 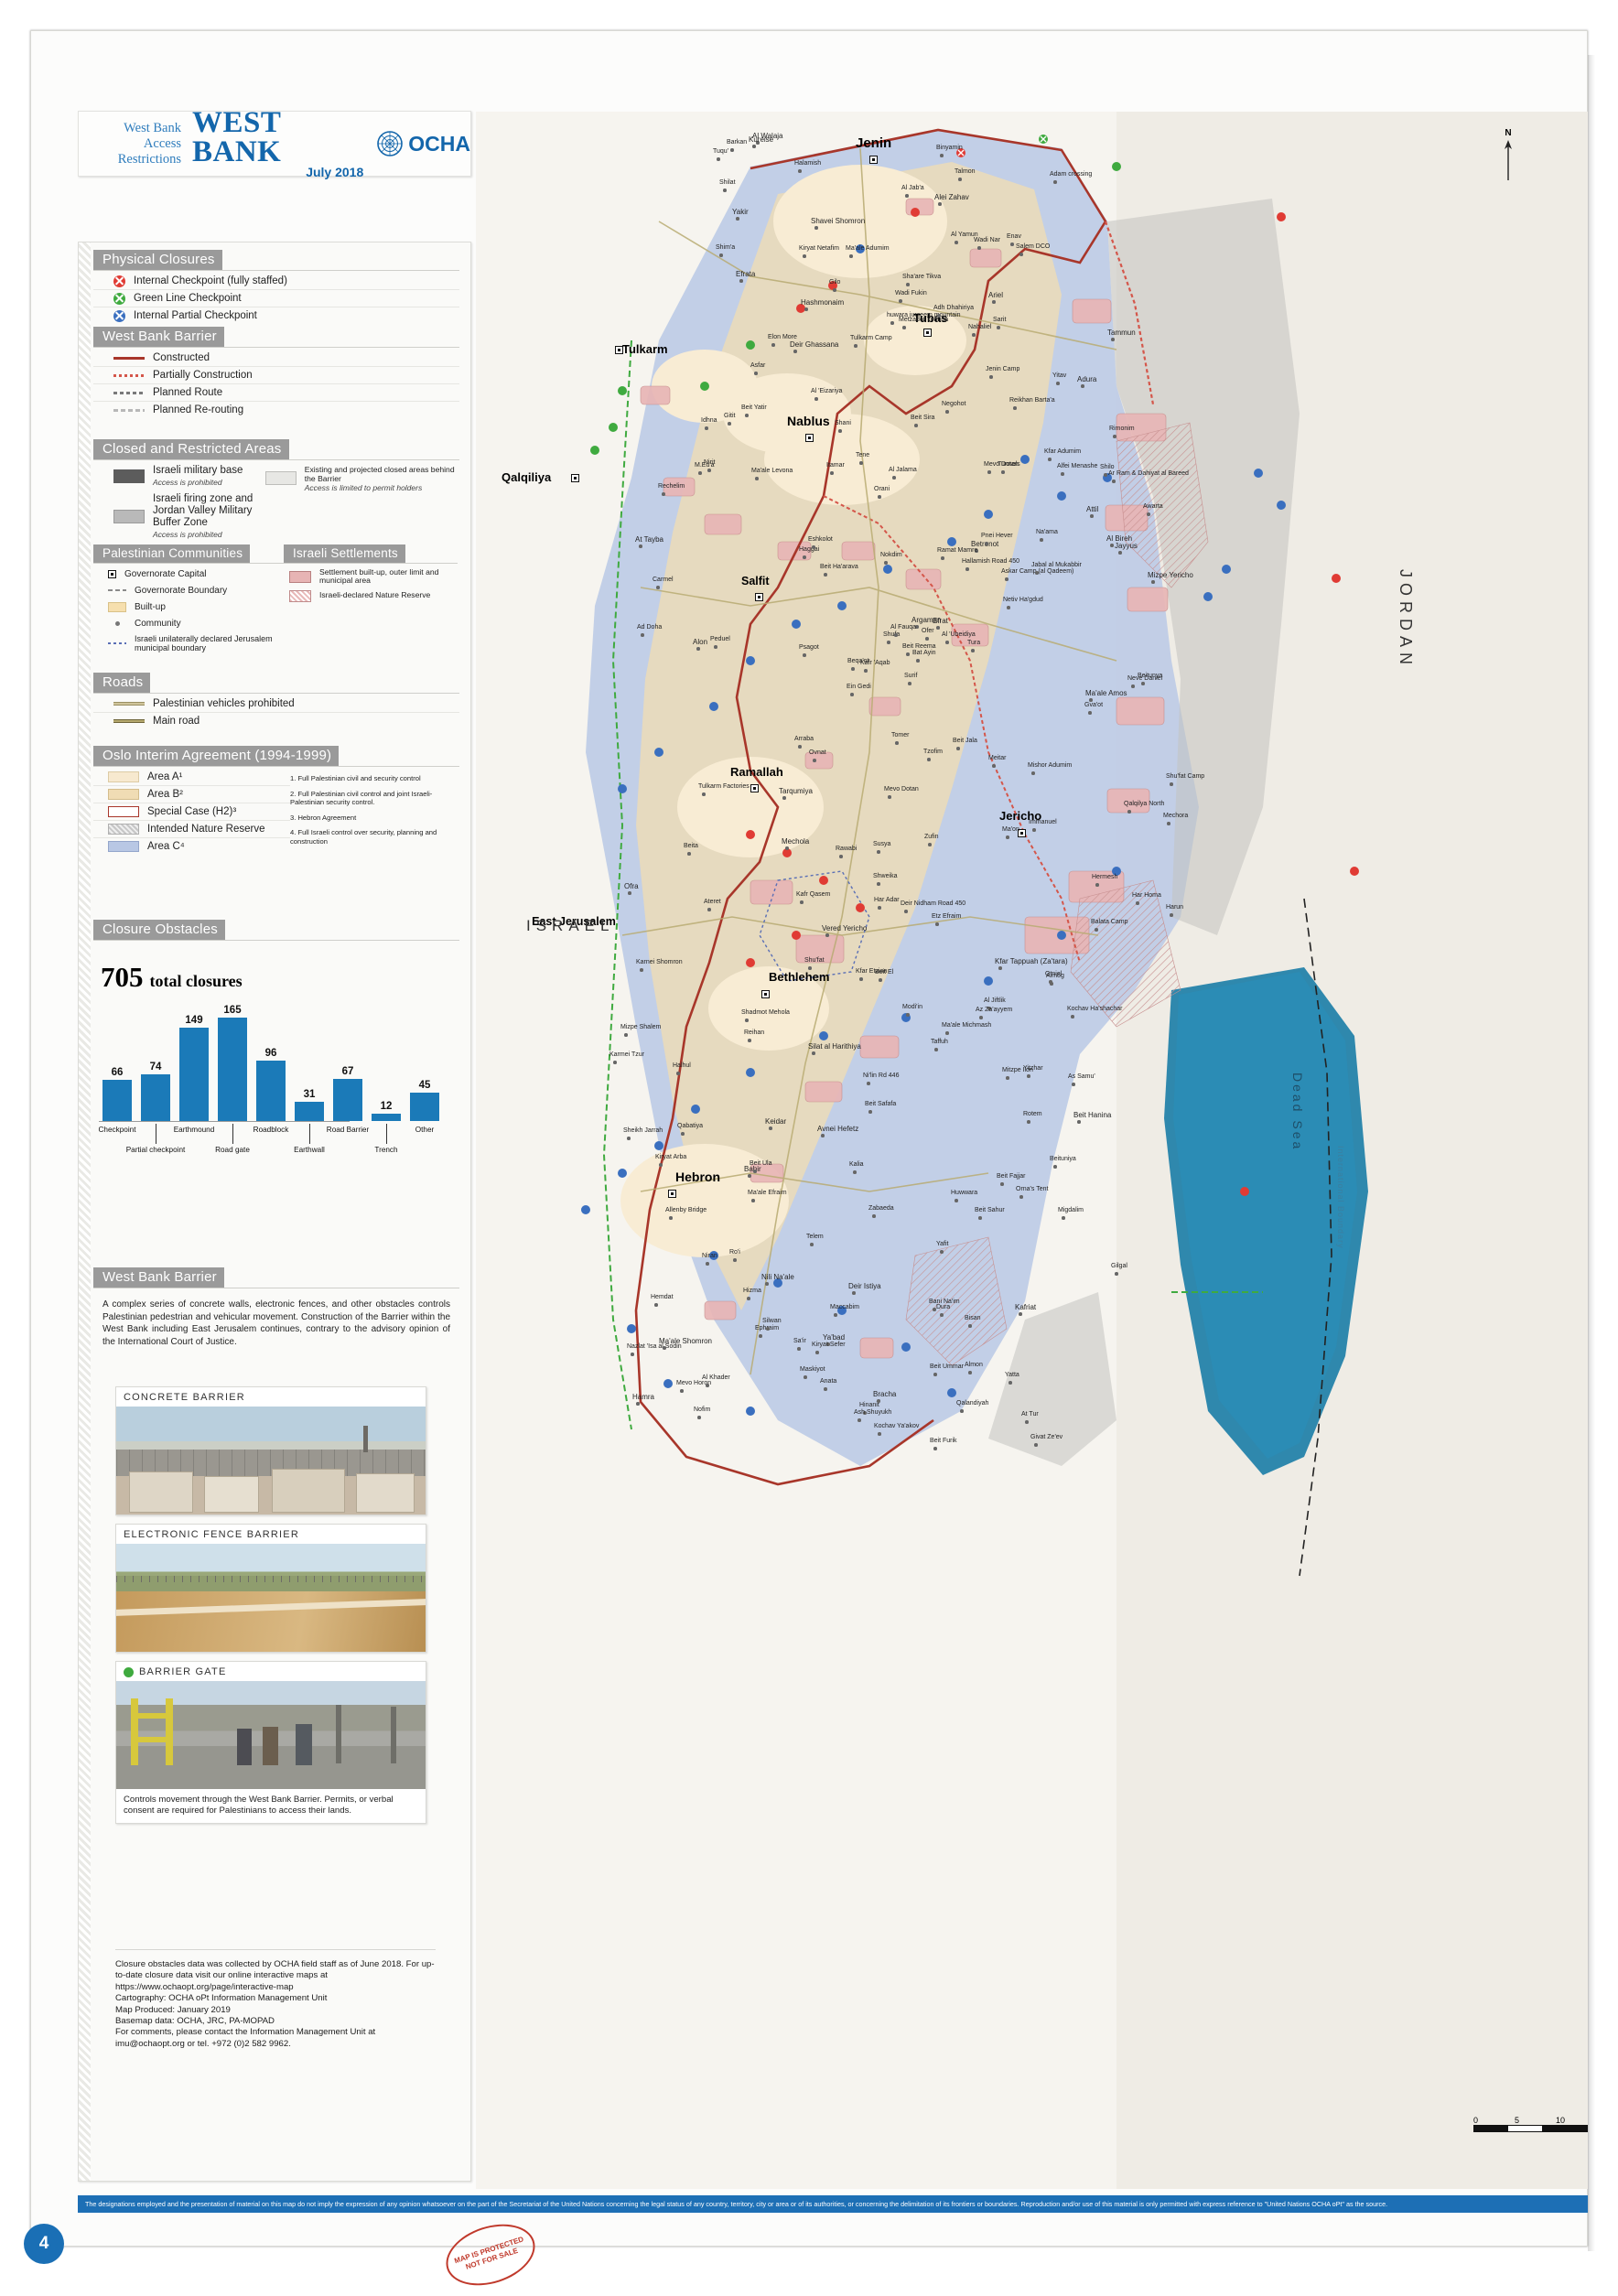 What do you see at coordinates (1153, 506) in the screenshot?
I see `map-place-label: Awarta` at bounding box center [1153, 506].